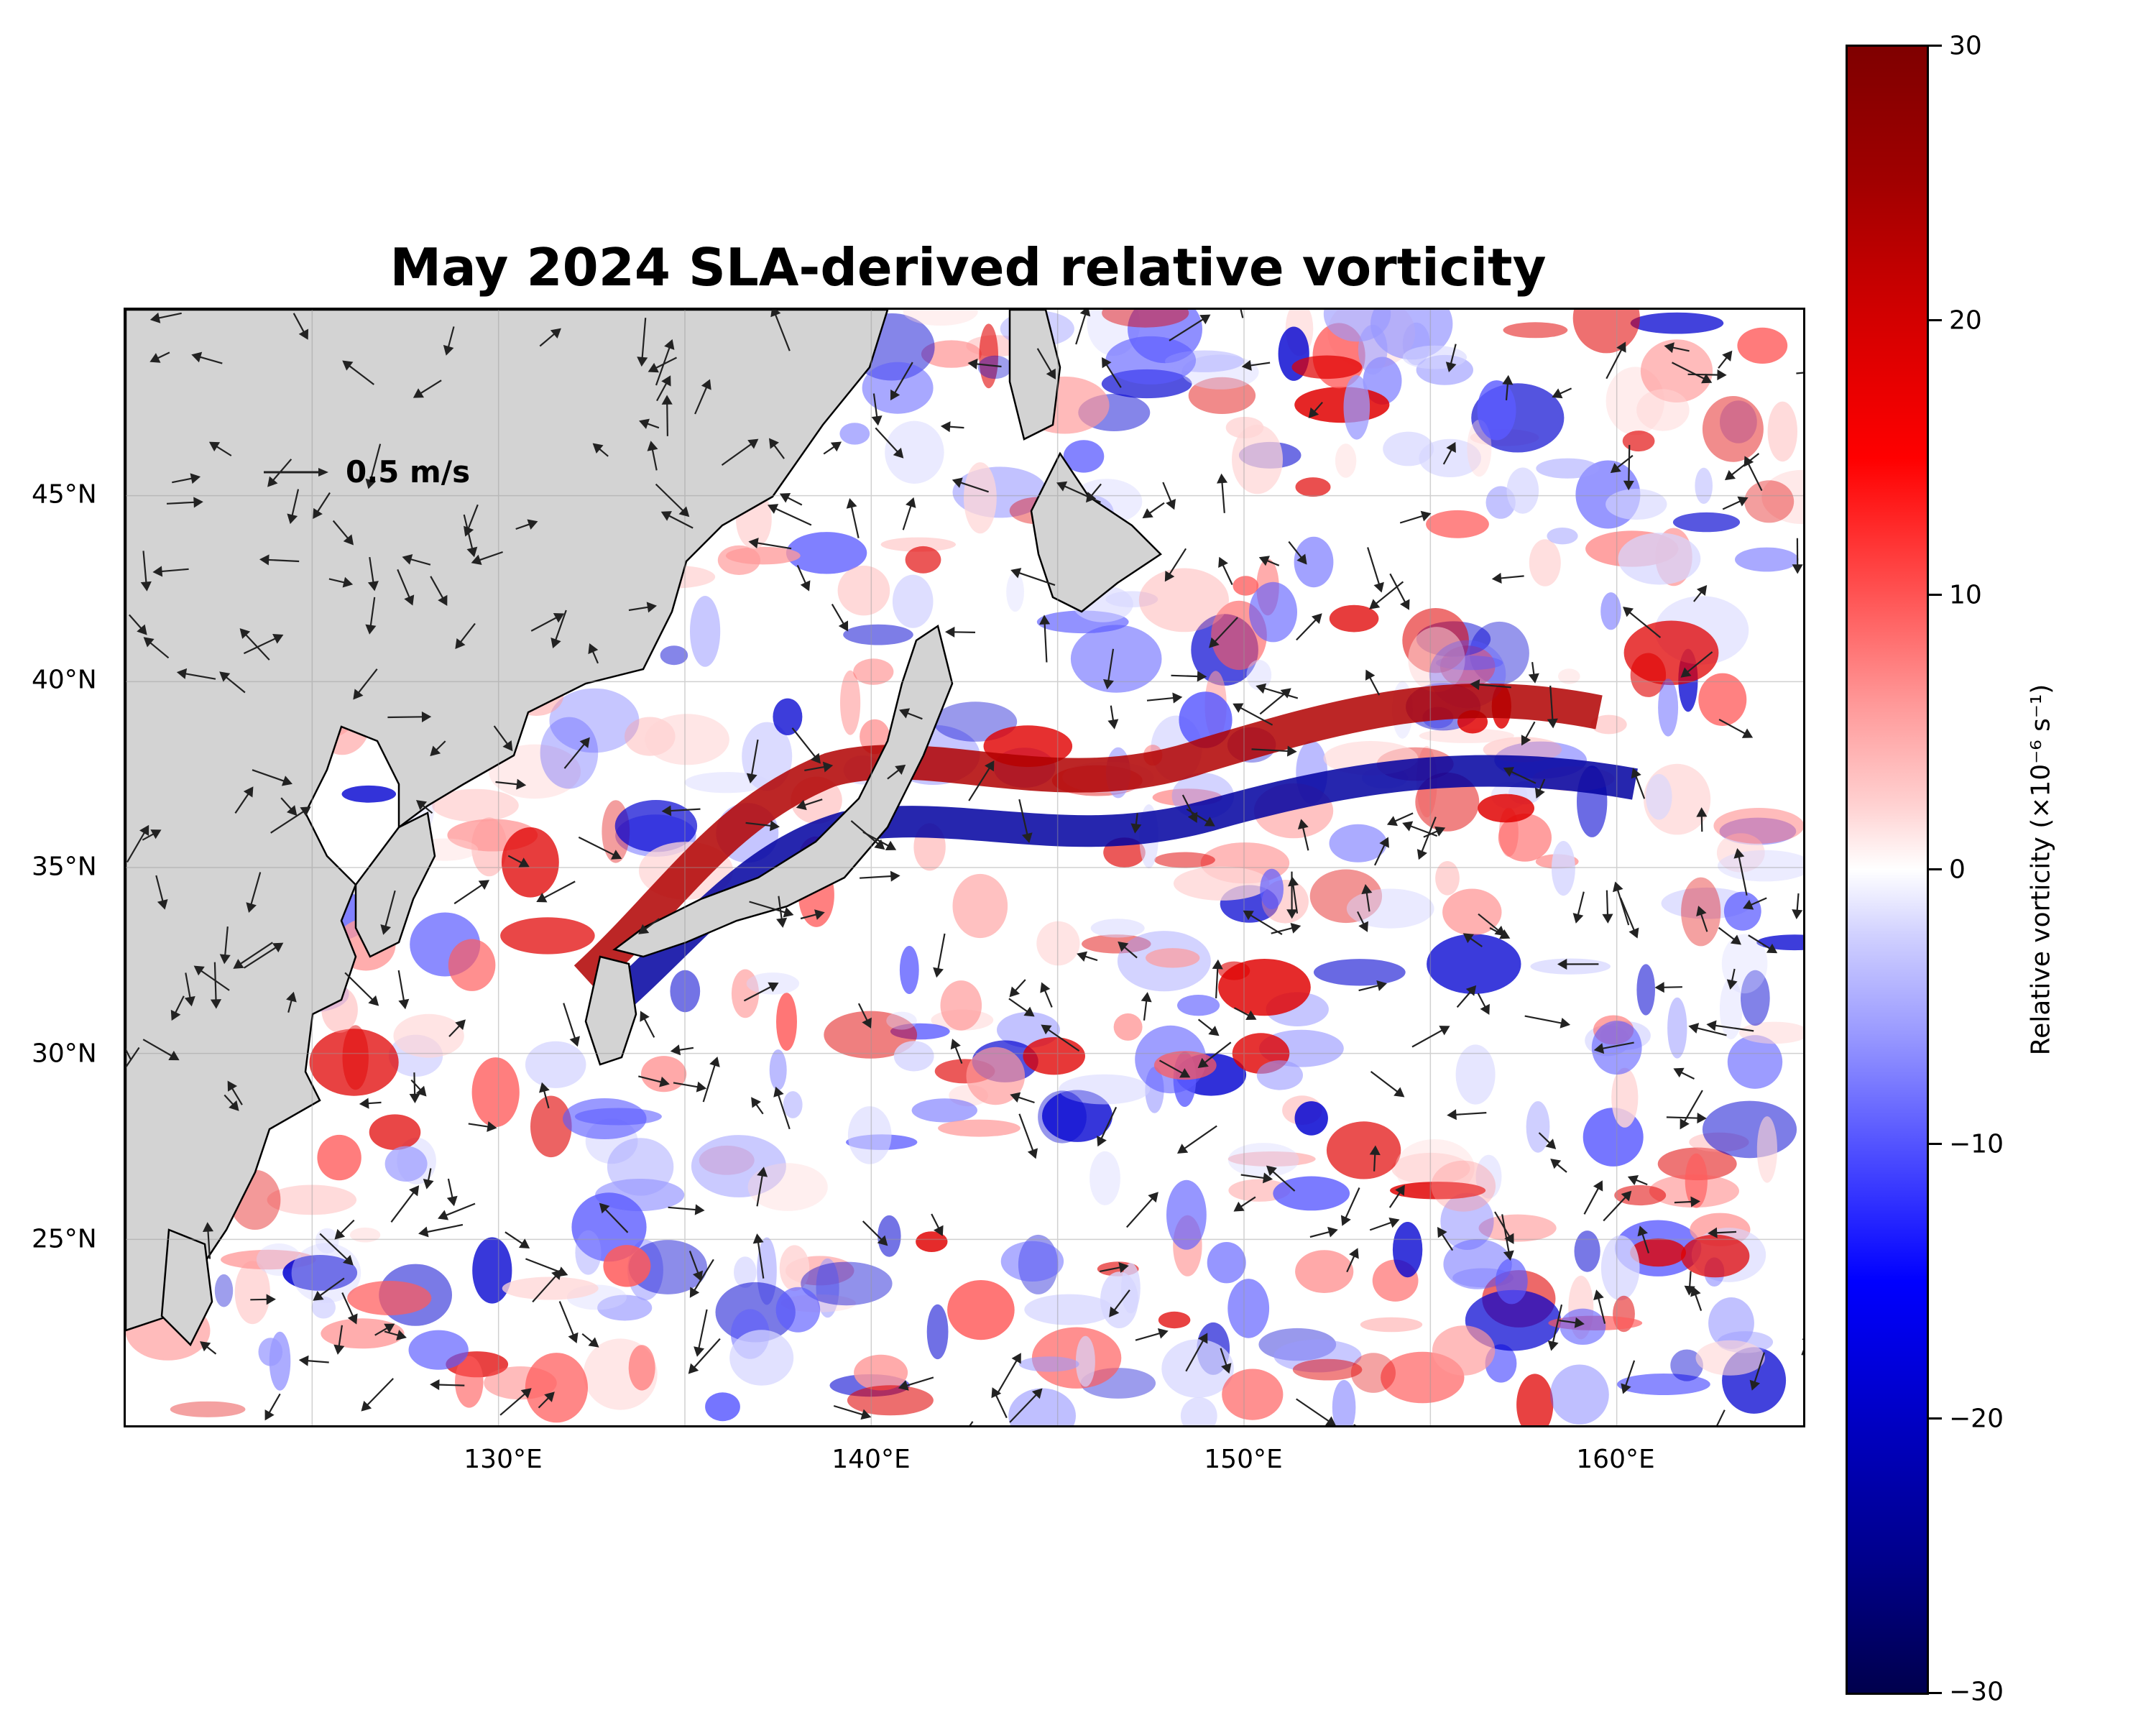  Describe the element at coordinates (64, 494) in the screenshot. I see `y-tick-label: 45°N` at that location.